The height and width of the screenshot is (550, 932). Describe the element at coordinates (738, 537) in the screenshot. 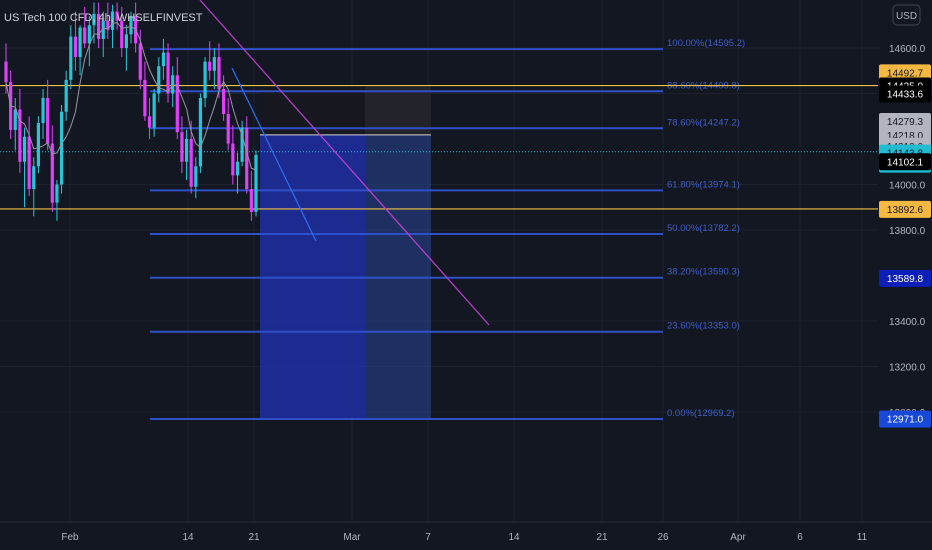

I see `time-tick-label: Apr` at that location.